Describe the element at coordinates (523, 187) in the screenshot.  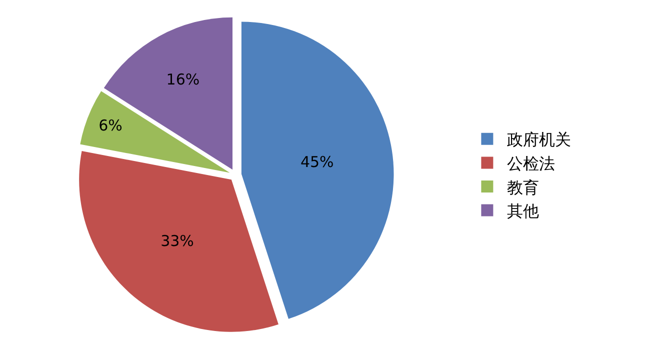
I see `legend-label: 教育` at that location.